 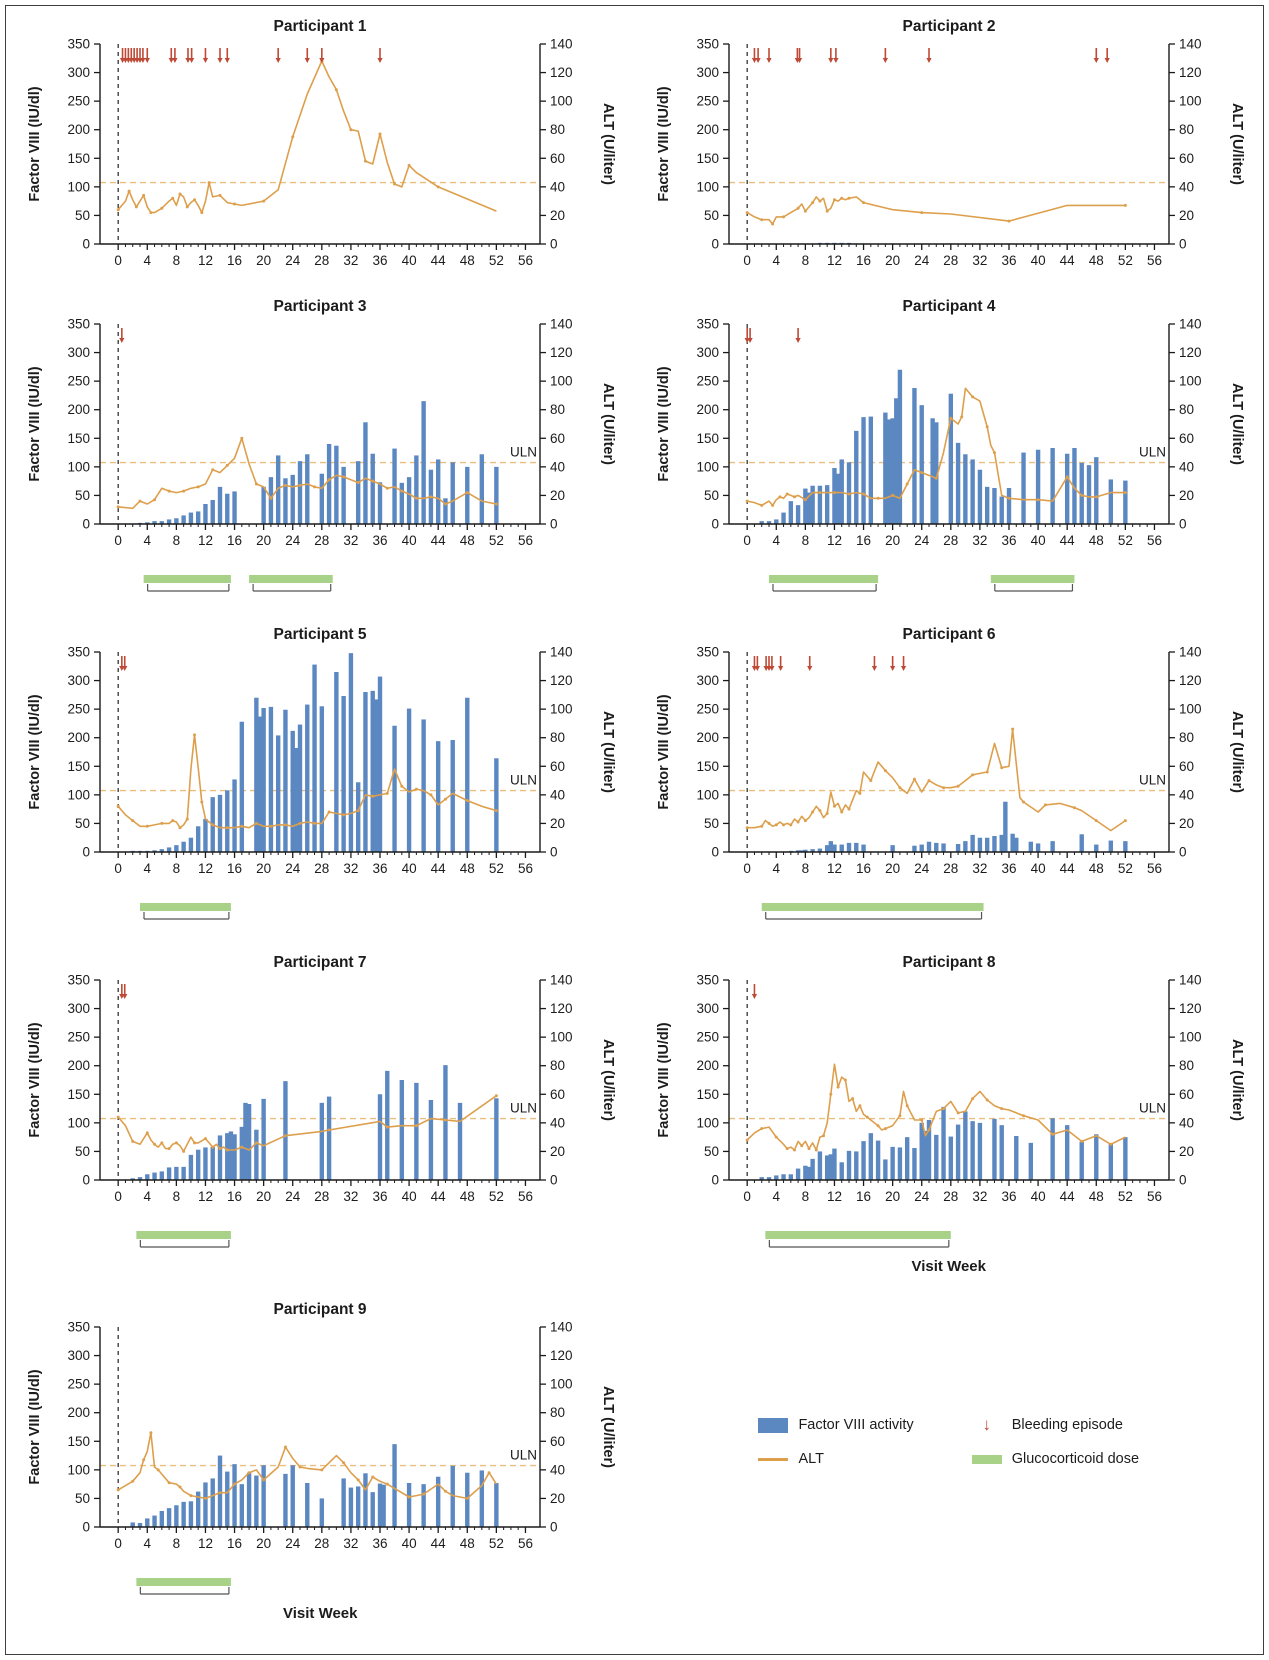 What do you see at coordinates (773, 1459) in the screenshot?
I see `alt-line-swatch-icon` at bounding box center [773, 1459].